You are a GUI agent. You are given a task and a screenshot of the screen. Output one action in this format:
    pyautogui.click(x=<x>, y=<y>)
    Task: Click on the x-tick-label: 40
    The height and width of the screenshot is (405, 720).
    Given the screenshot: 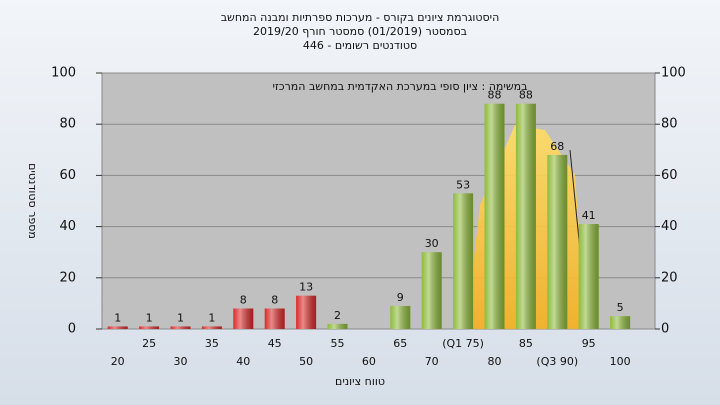 What is the action you would take?
    pyautogui.click(x=243, y=361)
    